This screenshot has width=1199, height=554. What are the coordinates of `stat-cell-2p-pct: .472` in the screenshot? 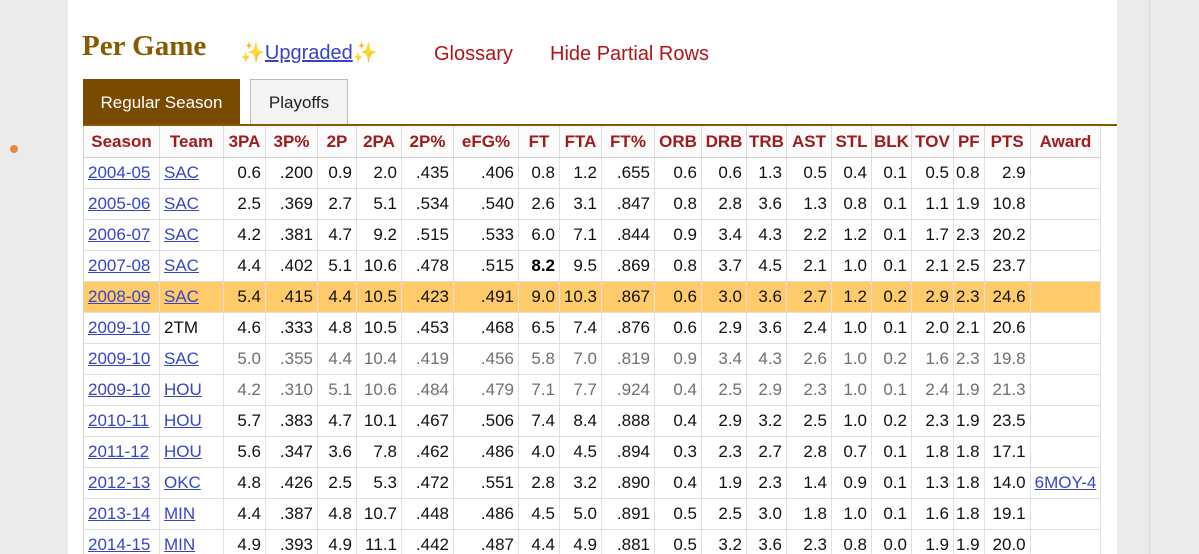 It's located at (427, 483).